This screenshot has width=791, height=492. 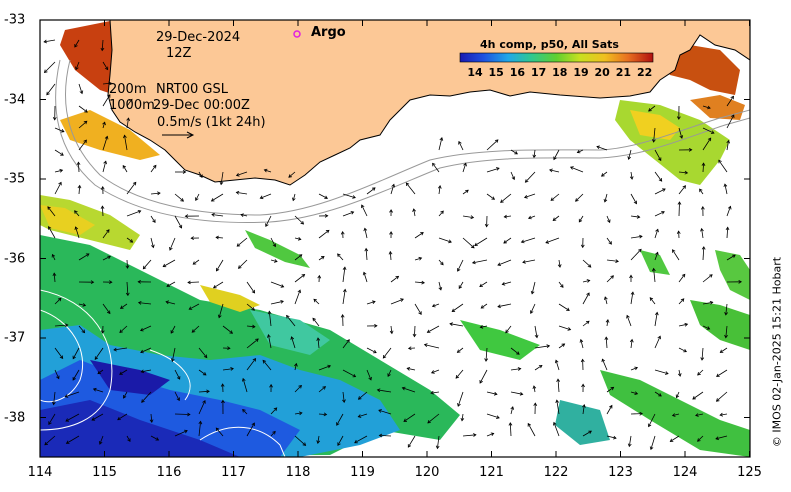 What do you see at coordinates (40, 472) in the screenshot?
I see `x-tick-label: 114` at bounding box center [40, 472].